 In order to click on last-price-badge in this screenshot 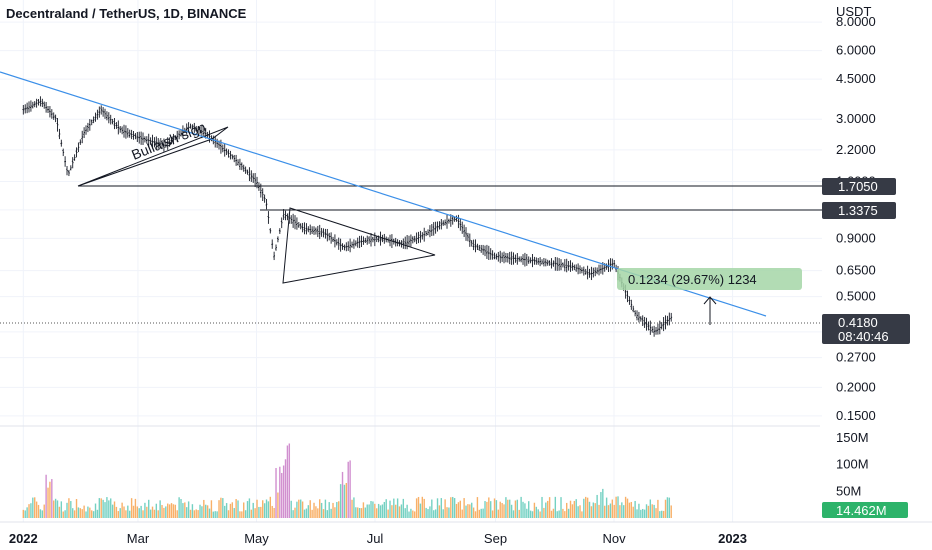, I will do `click(866, 329)`.